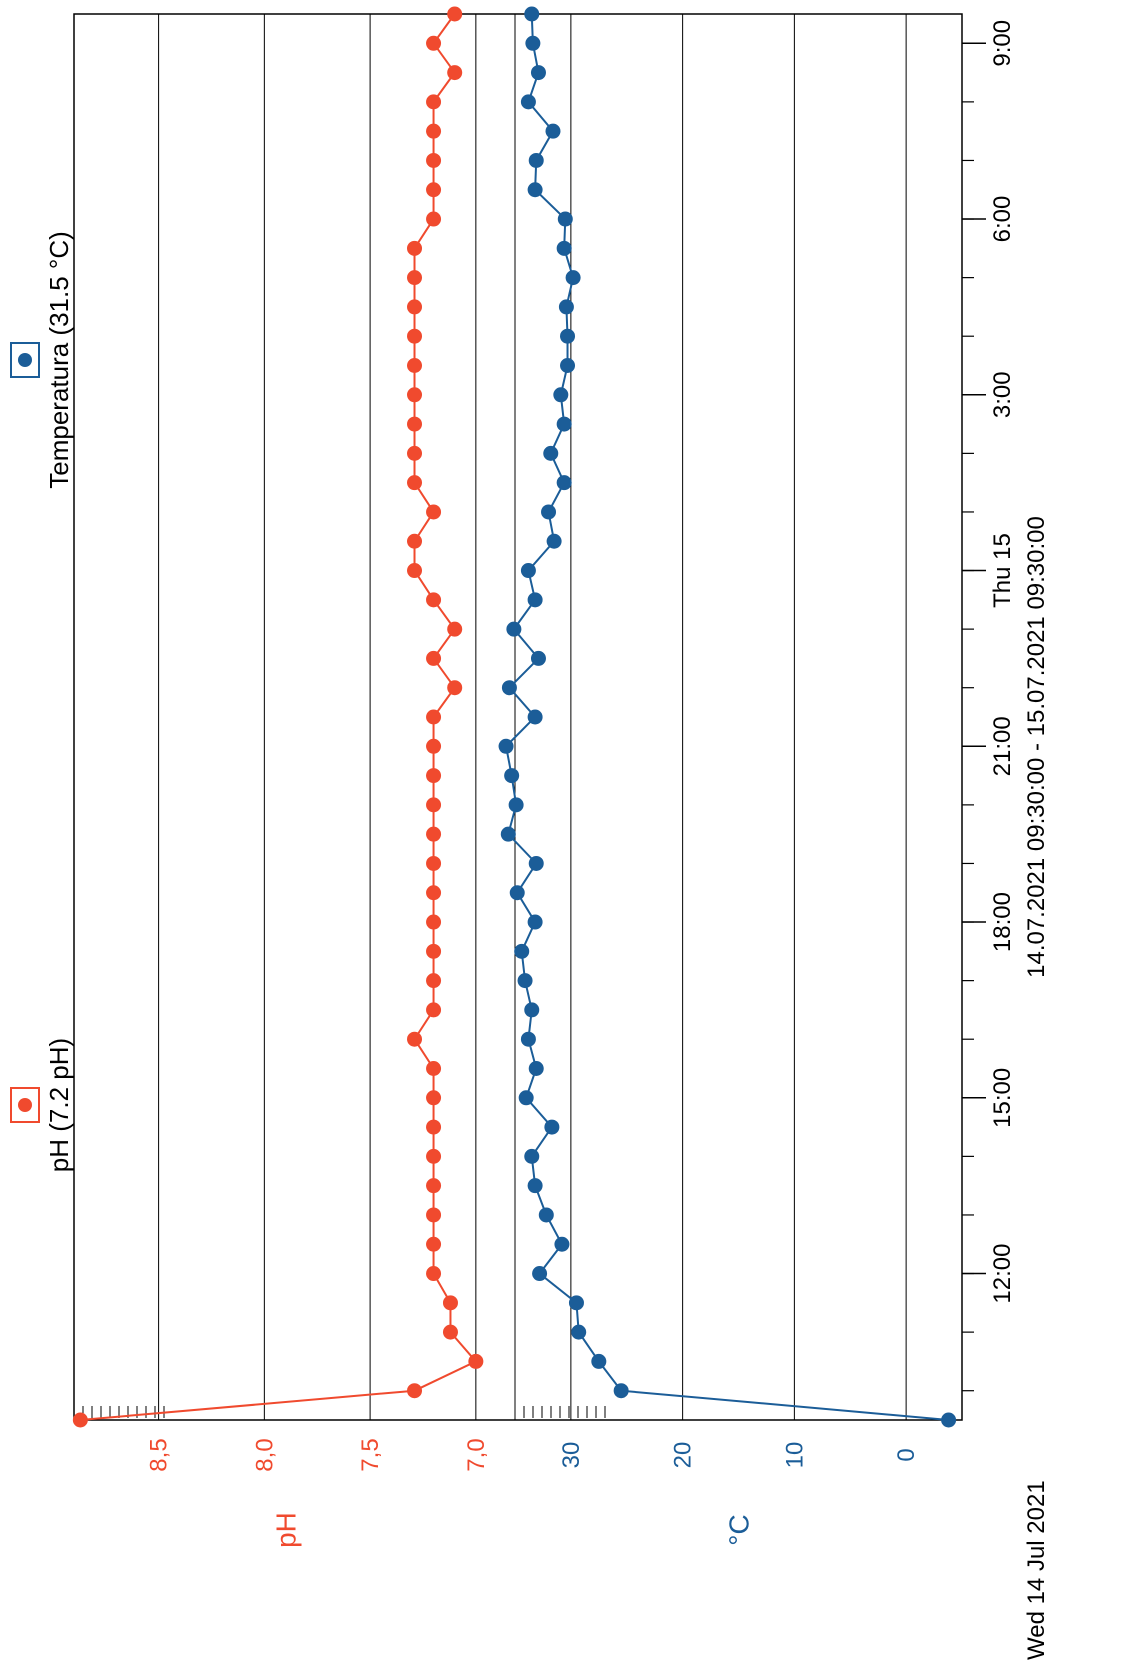  I want to click on time-tick-label: 18:00, so click(1002, 922).